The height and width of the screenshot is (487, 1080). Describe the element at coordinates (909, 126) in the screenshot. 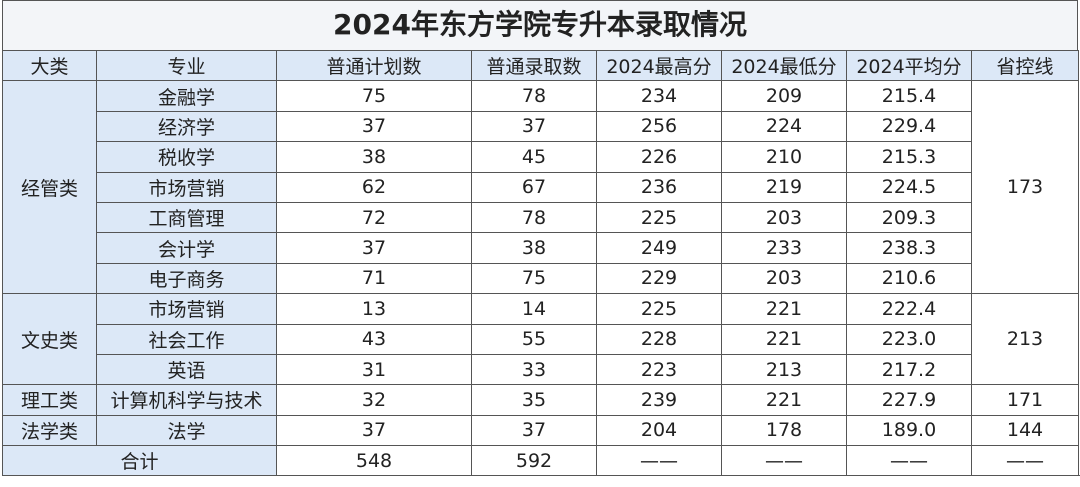

I see `avg-score-cell: 229.4` at that location.